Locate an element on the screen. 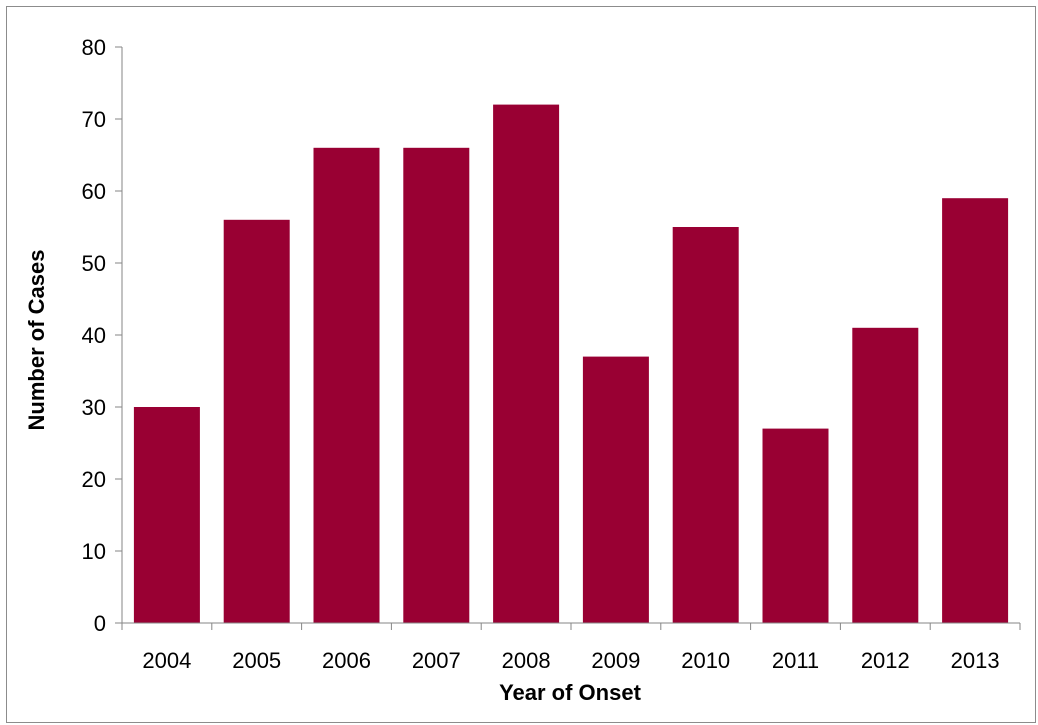  bar-2005 is located at coordinates (256, 421).